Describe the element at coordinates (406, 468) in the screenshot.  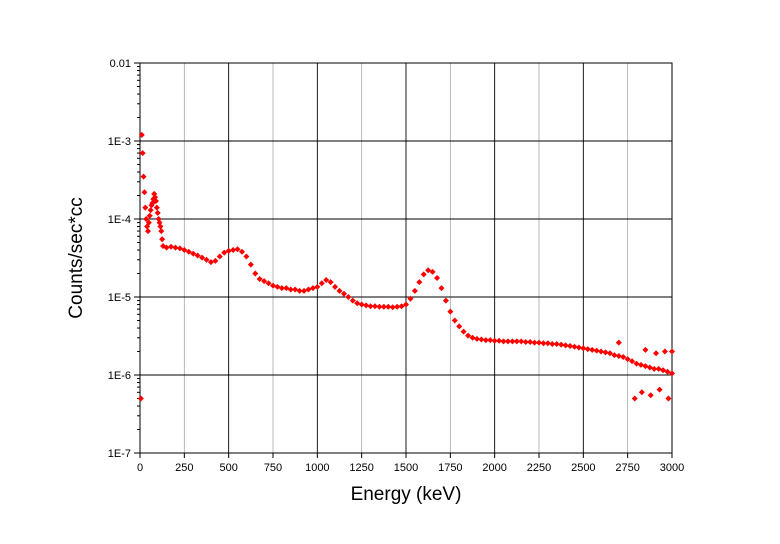
I see `x-tick-label: 1500` at that location.